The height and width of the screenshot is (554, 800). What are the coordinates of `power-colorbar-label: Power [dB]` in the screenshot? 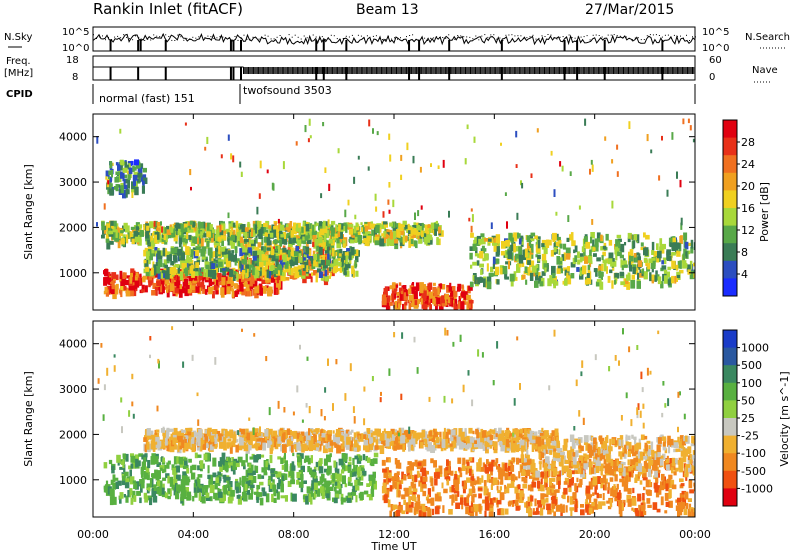 It's located at (764, 212).